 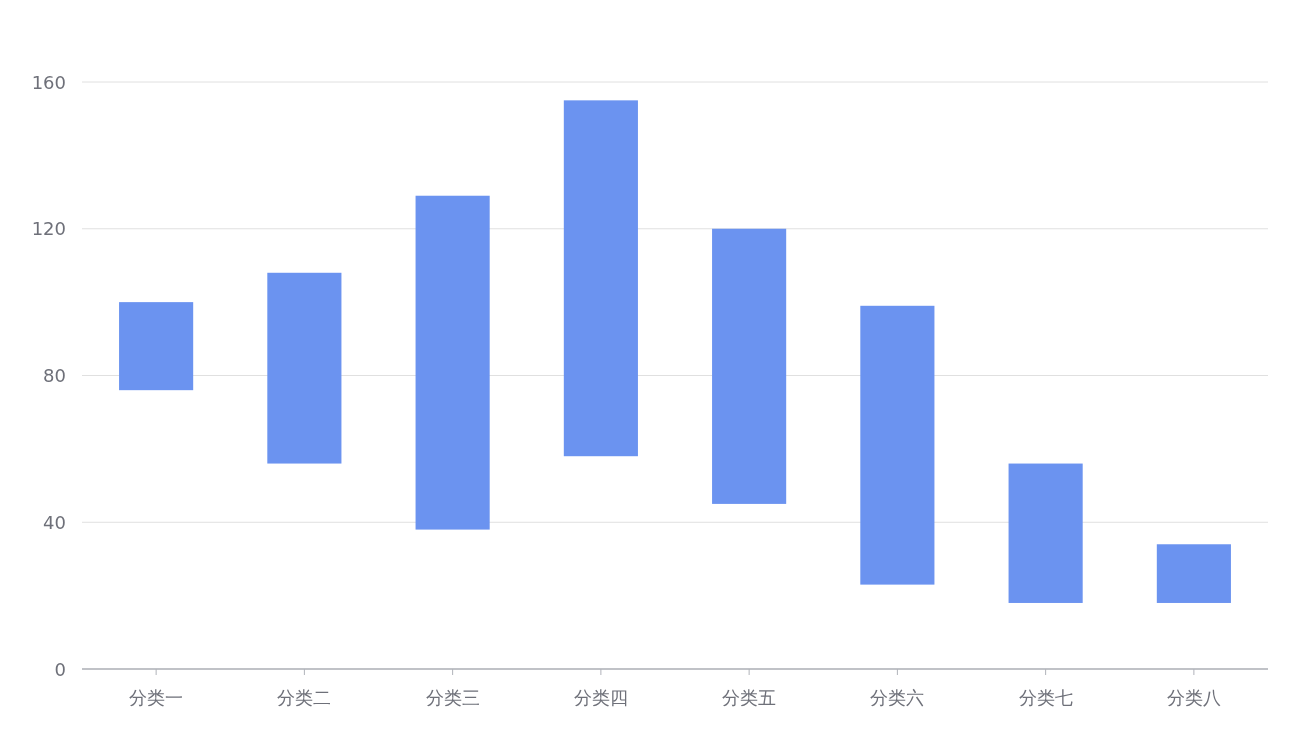 What do you see at coordinates (304, 697) in the screenshot?
I see `x-tick-label: 分类二` at bounding box center [304, 697].